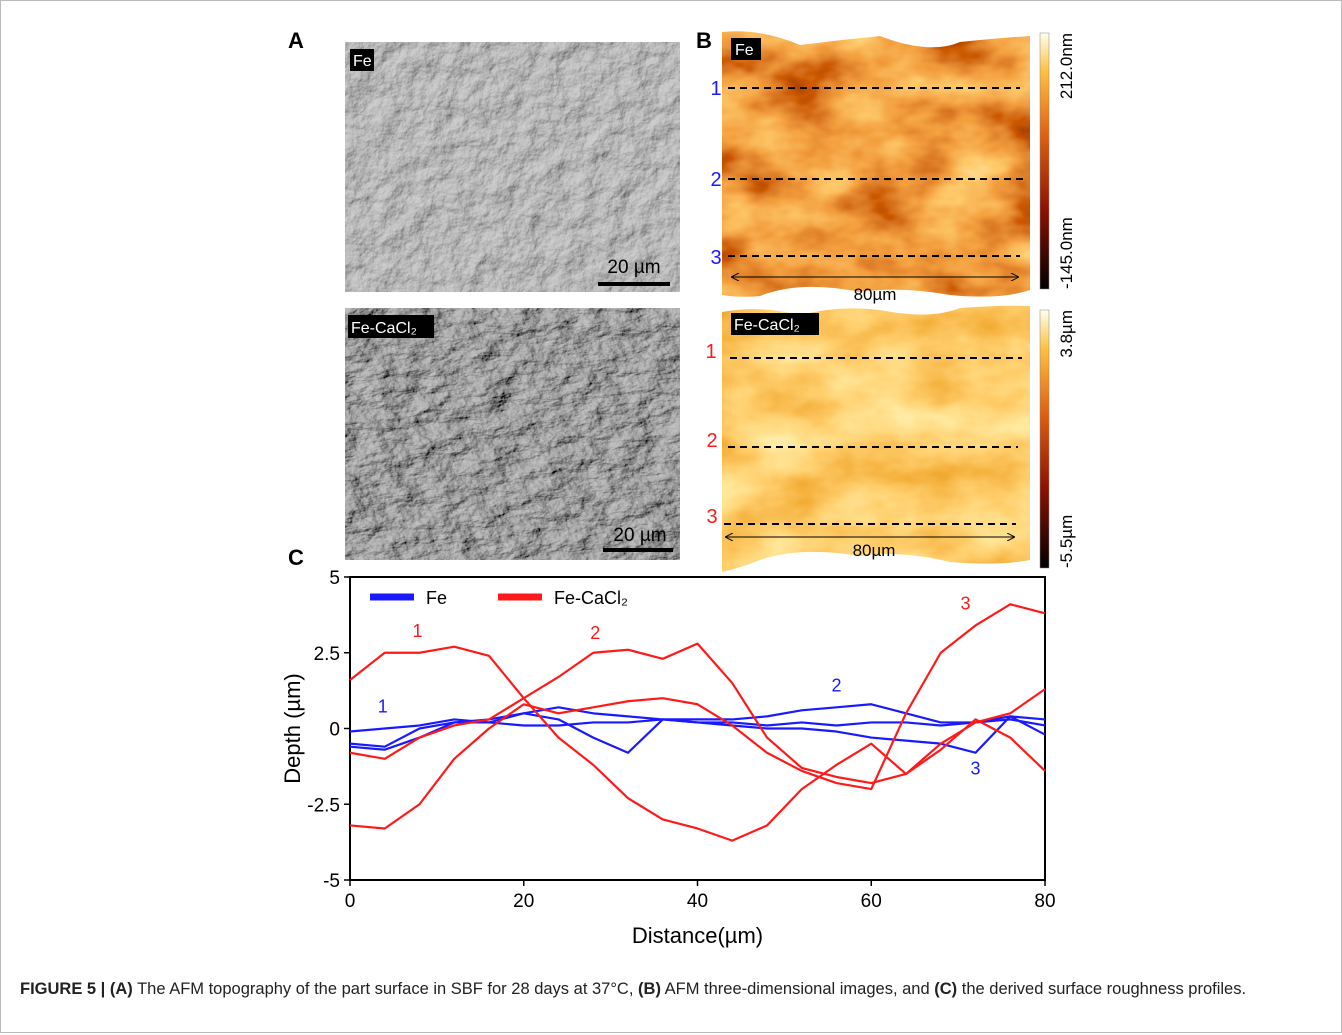 This screenshot has width=1342, height=1035. Describe the element at coordinates (331, 881) in the screenshot. I see `y-tick-label: -5` at that location.